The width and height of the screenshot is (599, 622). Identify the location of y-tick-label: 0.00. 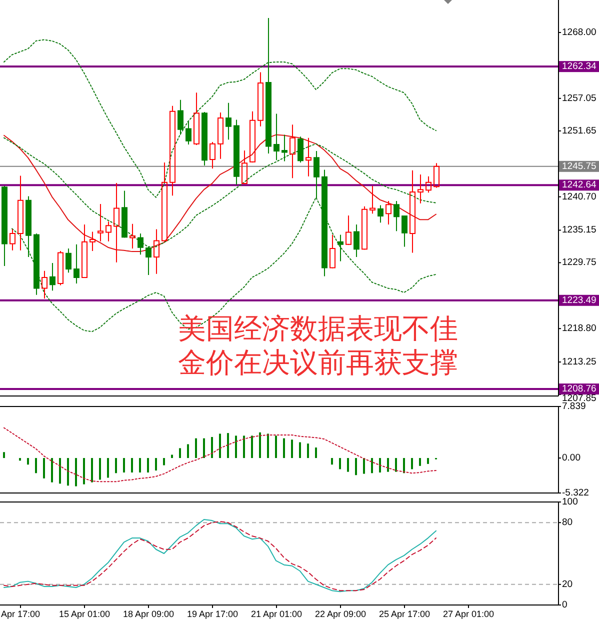
(571, 458).